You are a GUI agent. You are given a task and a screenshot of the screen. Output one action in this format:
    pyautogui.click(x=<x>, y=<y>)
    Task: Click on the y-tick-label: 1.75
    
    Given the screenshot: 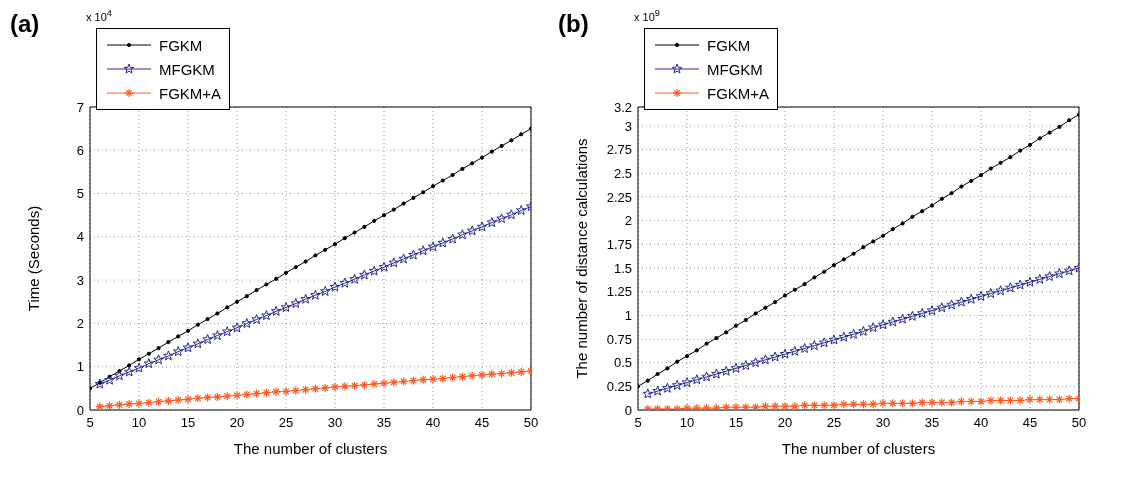 What is the action you would take?
    pyautogui.click(x=619, y=244)
    